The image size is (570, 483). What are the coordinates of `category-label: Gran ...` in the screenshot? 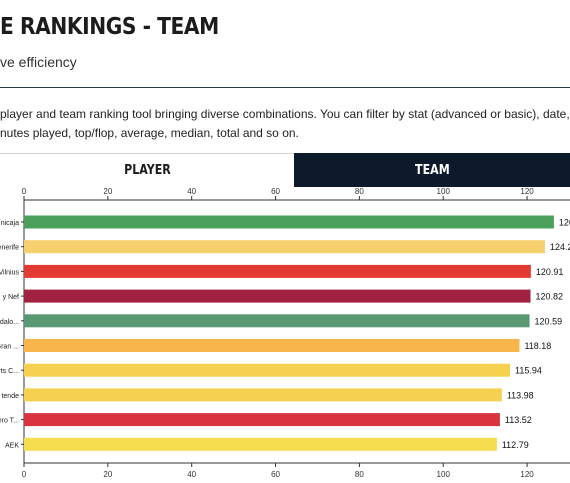 It's located at (9, 347).